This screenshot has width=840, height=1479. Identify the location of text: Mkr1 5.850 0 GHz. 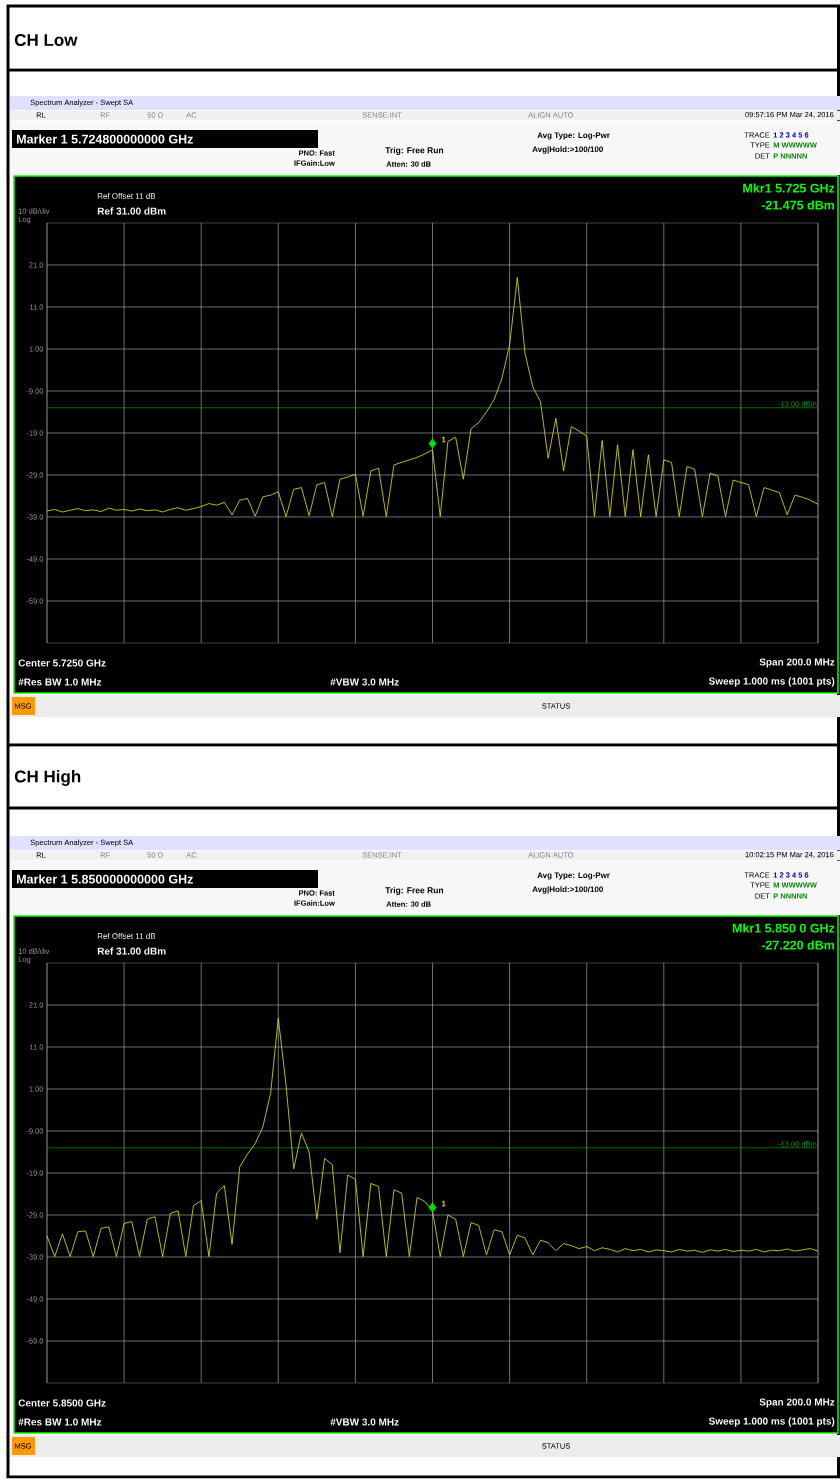
(783, 928).